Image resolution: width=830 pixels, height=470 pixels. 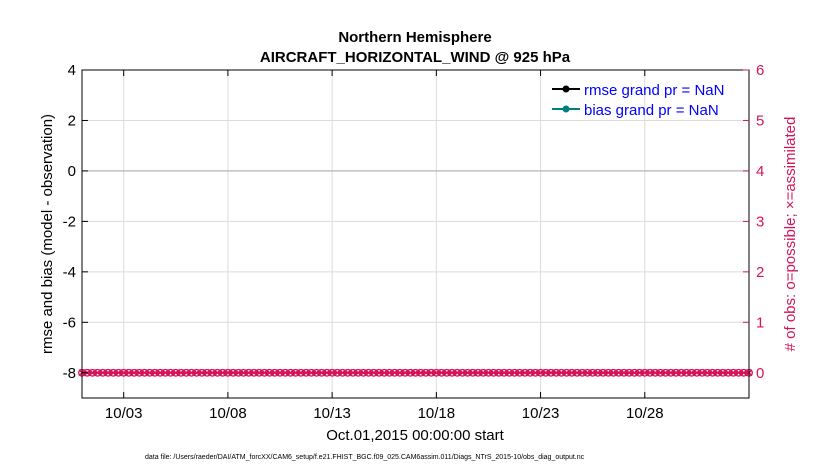 What do you see at coordinates (47, 234) in the screenshot?
I see `y-axis-label: rmse and bias (model - observation)` at bounding box center [47, 234].